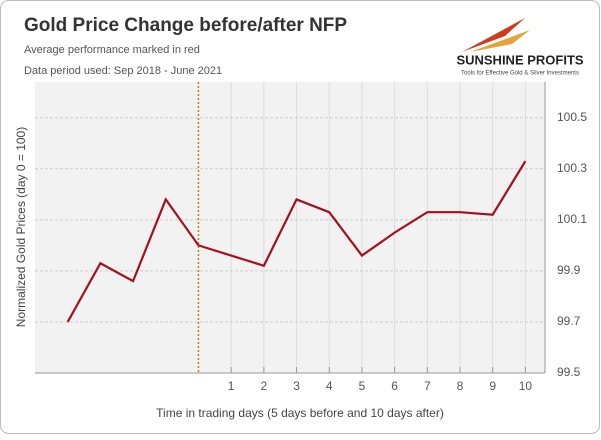  Describe the element at coordinates (296, 386) in the screenshot. I see `x-tick-label: 3` at that location.